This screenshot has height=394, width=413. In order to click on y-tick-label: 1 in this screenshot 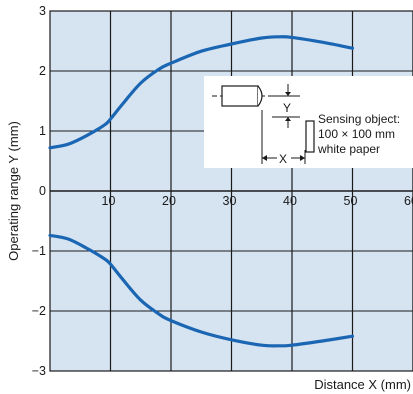, I will do `click(42, 131)`.